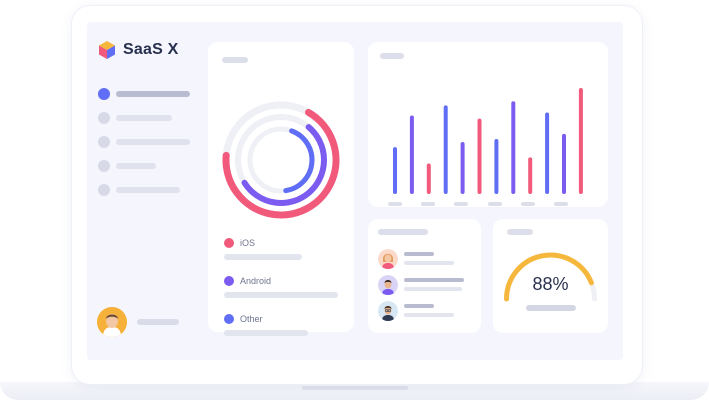 The image size is (709, 400). Describe the element at coordinates (248, 243) in the screenshot. I see `legend-label-ios: iOS` at that location.